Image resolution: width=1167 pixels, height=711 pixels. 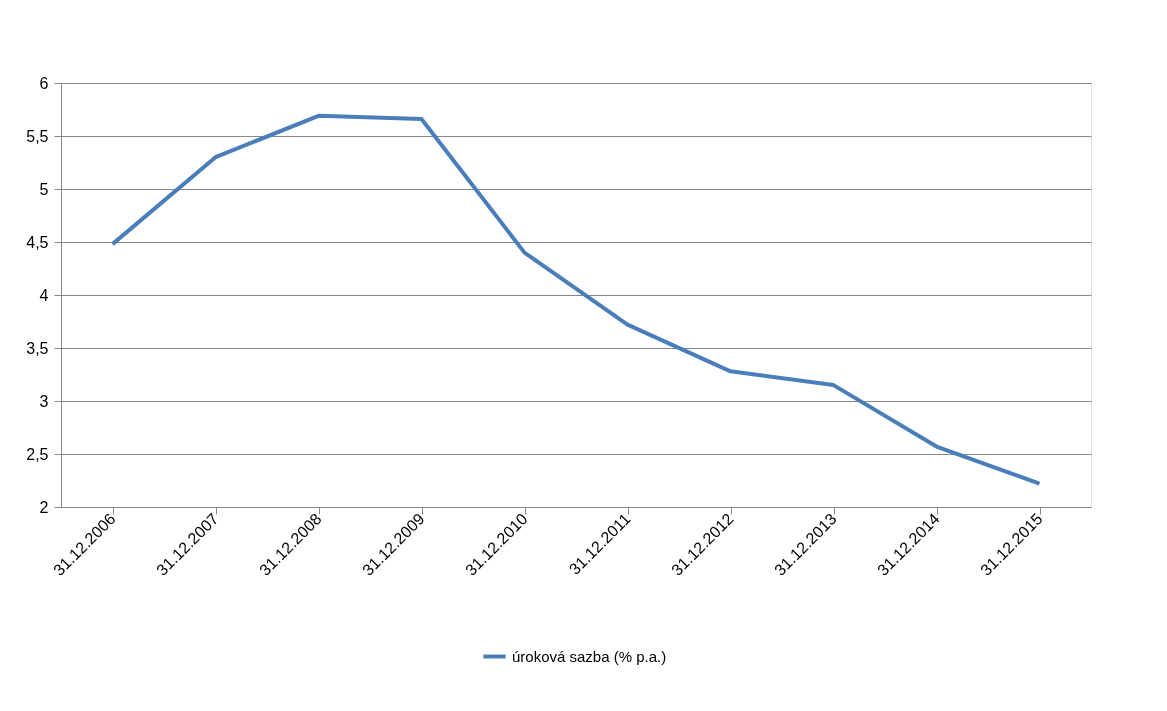 I want to click on legend-label: úroková sazba (% p.a.), so click(x=589, y=656).